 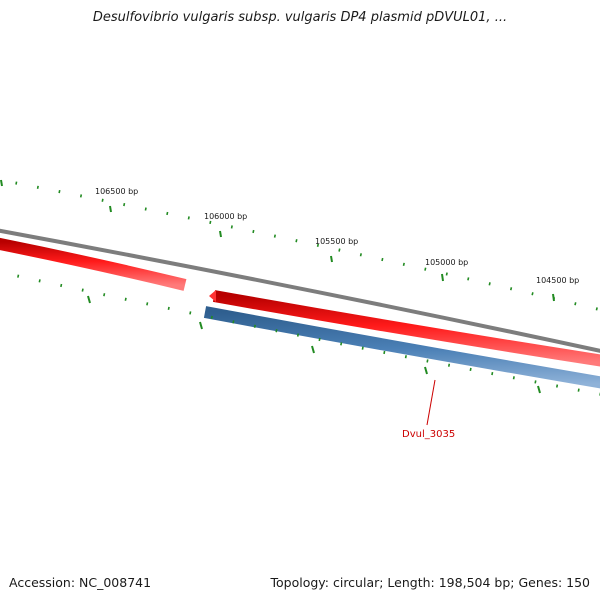 I want to click on gene-callout-label: Dvul_3035, so click(x=428, y=434).